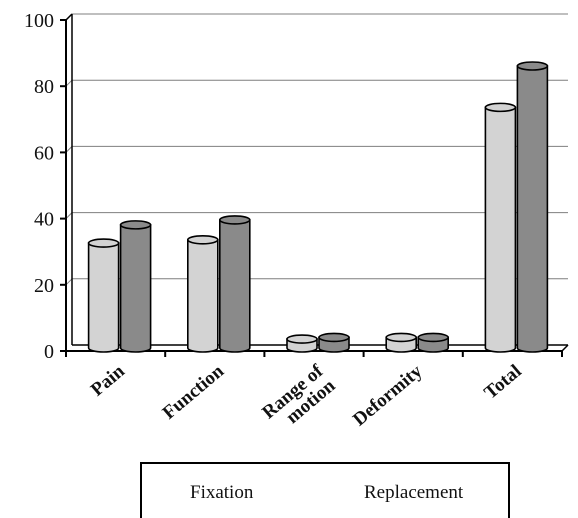 The height and width of the screenshot is (518, 578). What do you see at coordinates (565, 348) in the screenshot?
I see `x-axis-end` at bounding box center [565, 348].